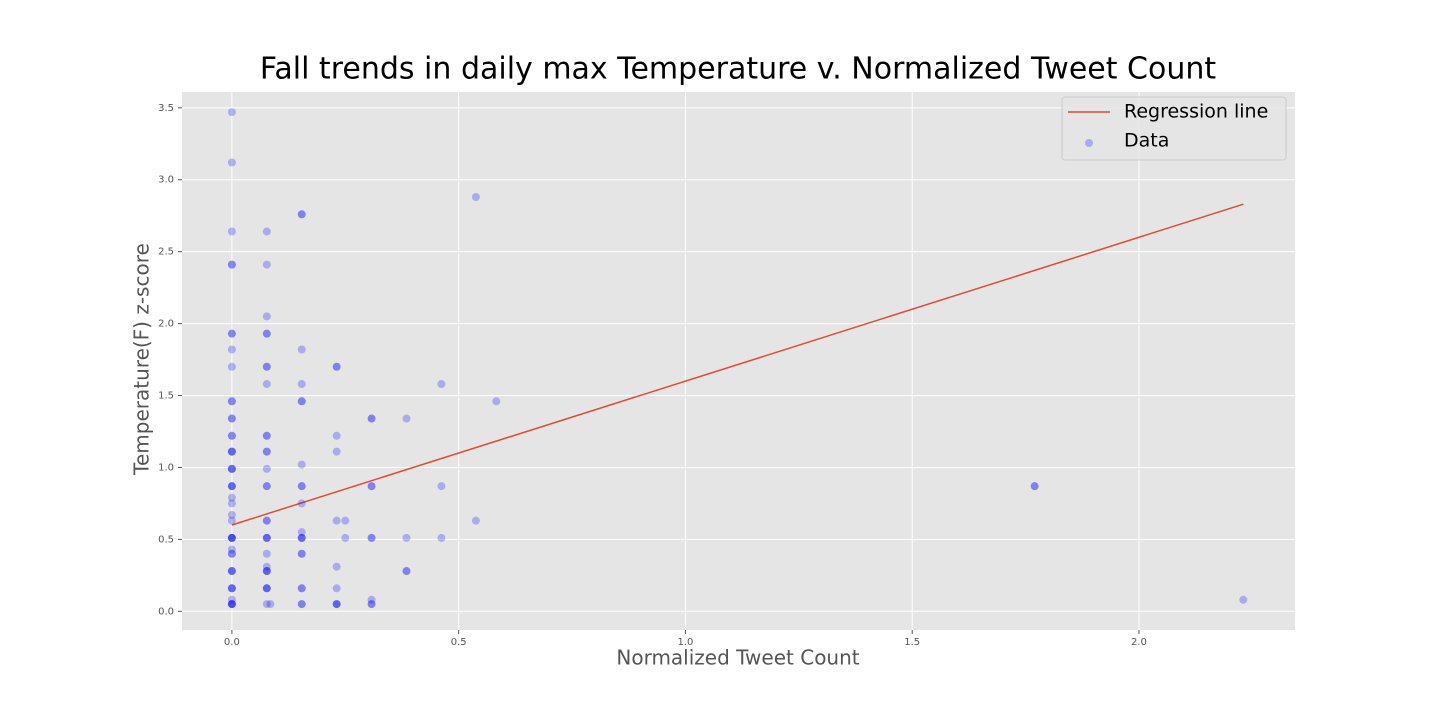 The width and height of the screenshot is (1440, 724). What do you see at coordinates (1146, 141) in the screenshot?
I see `legend-label: Data` at bounding box center [1146, 141].